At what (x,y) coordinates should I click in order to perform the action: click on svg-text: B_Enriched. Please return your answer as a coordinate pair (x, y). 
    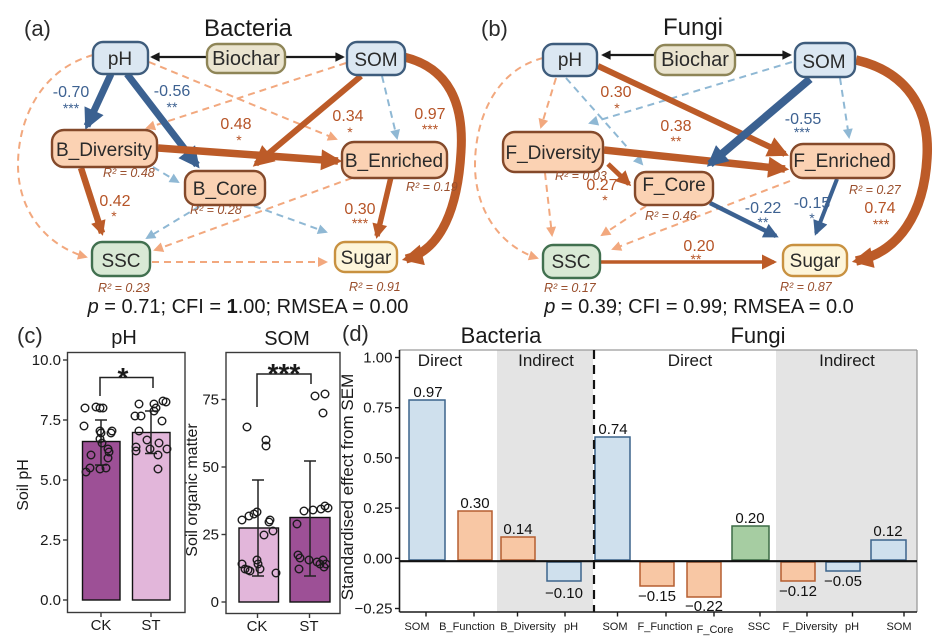
    Looking at the image, I should click on (394, 161).